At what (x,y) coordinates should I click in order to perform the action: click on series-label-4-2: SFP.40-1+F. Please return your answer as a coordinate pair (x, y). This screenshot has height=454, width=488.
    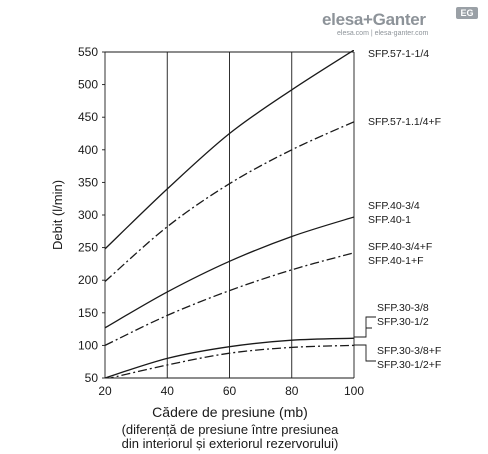
    Looking at the image, I should click on (396, 261).